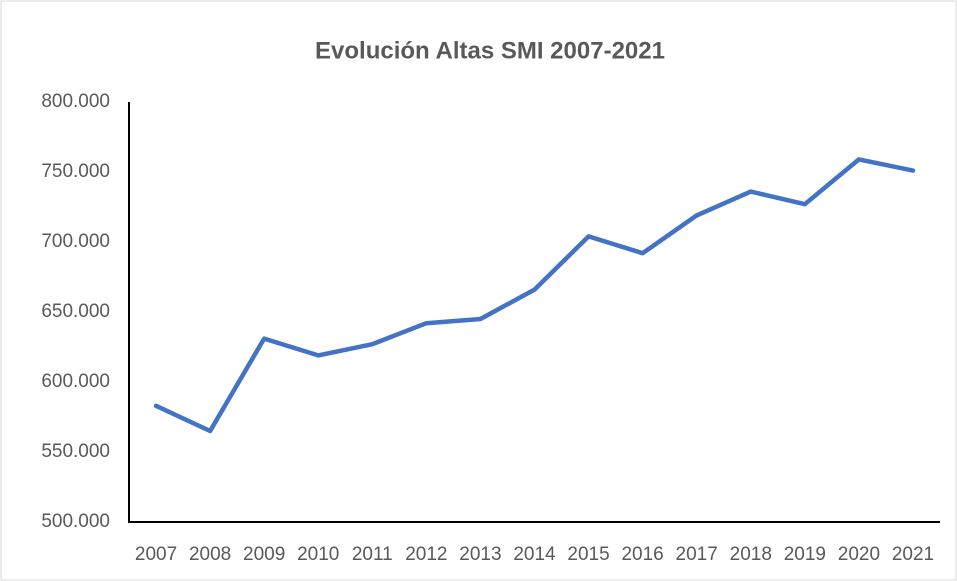 The height and width of the screenshot is (581, 957). I want to click on x-tick-label: 2015, so click(588, 554).